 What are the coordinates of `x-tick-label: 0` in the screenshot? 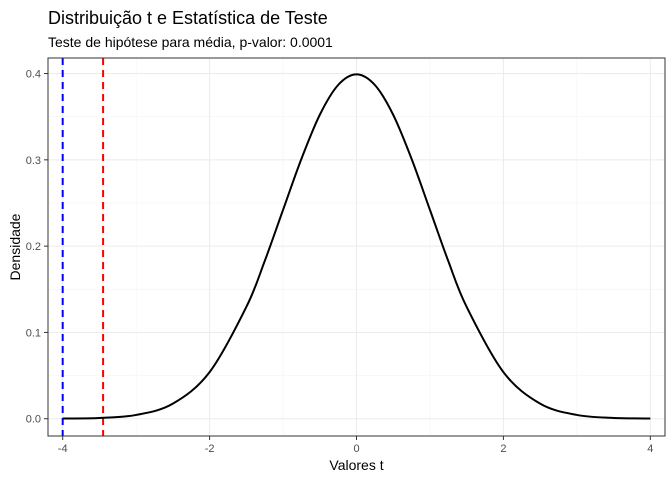 It's located at (356, 449).